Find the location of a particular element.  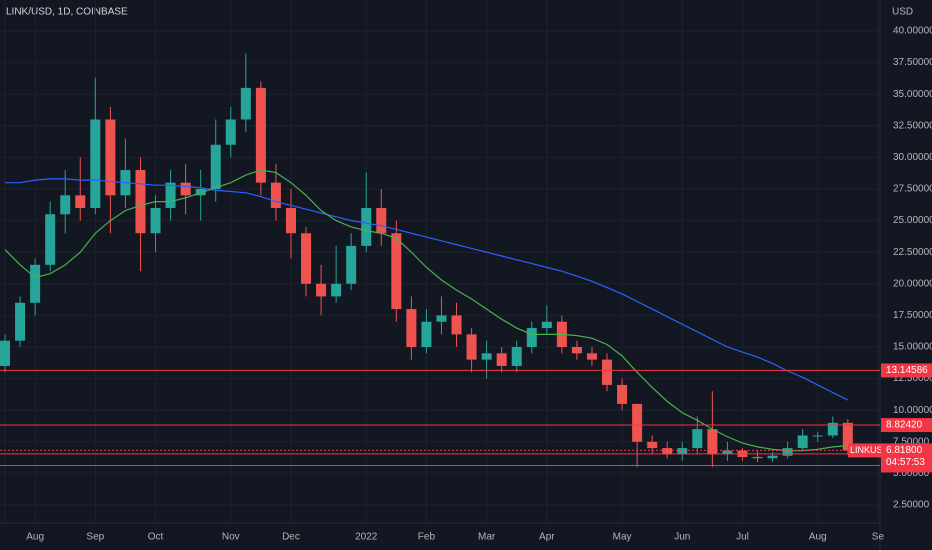

y-tick-label: 17.50000 is located at coordinates (912, 315).